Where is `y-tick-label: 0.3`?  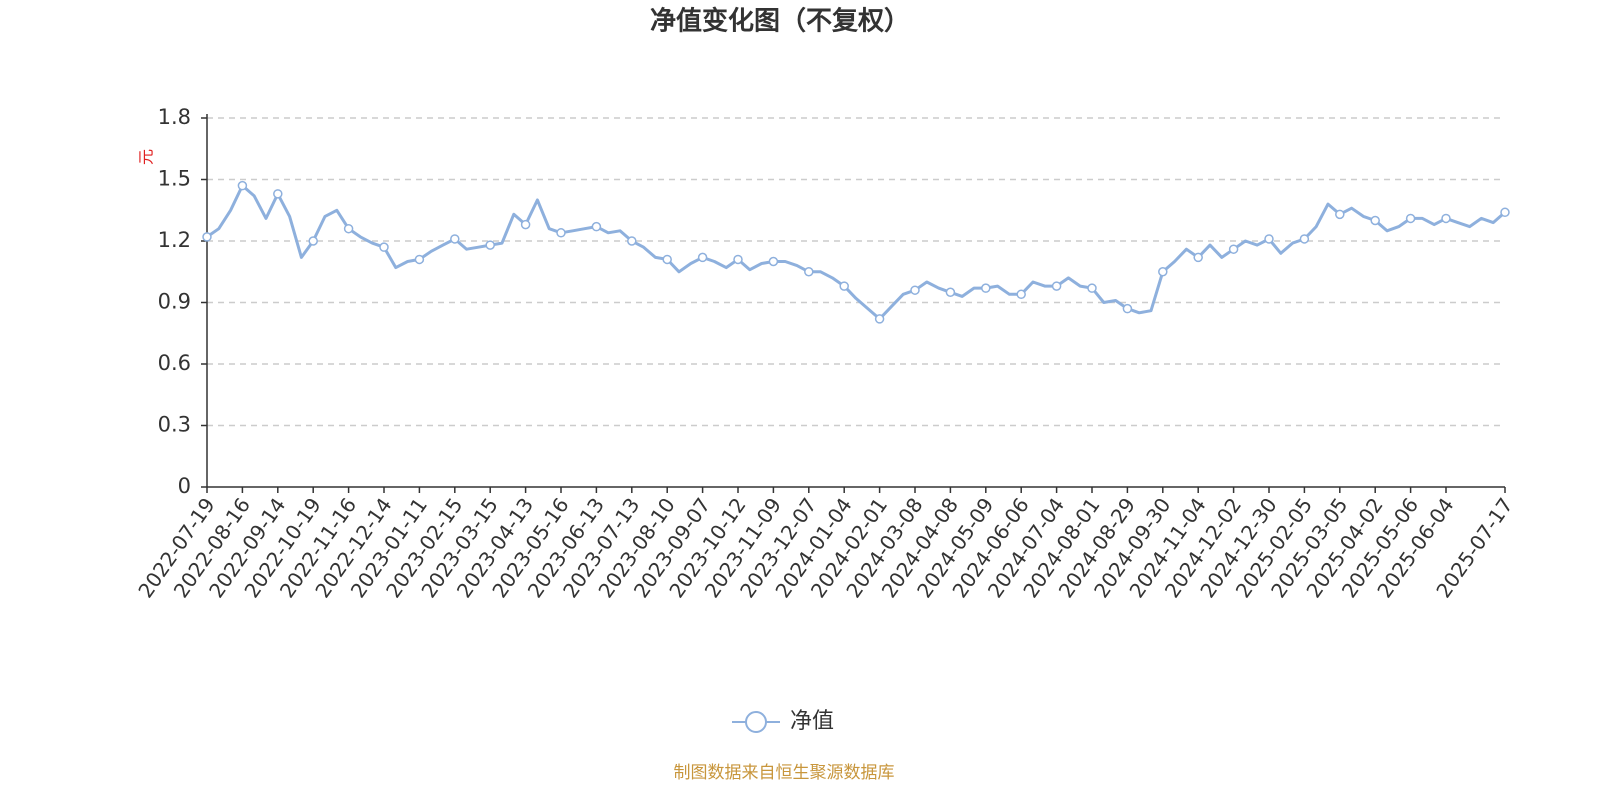
y-tick-label: 0.3 is located at coordinates (174, 425).